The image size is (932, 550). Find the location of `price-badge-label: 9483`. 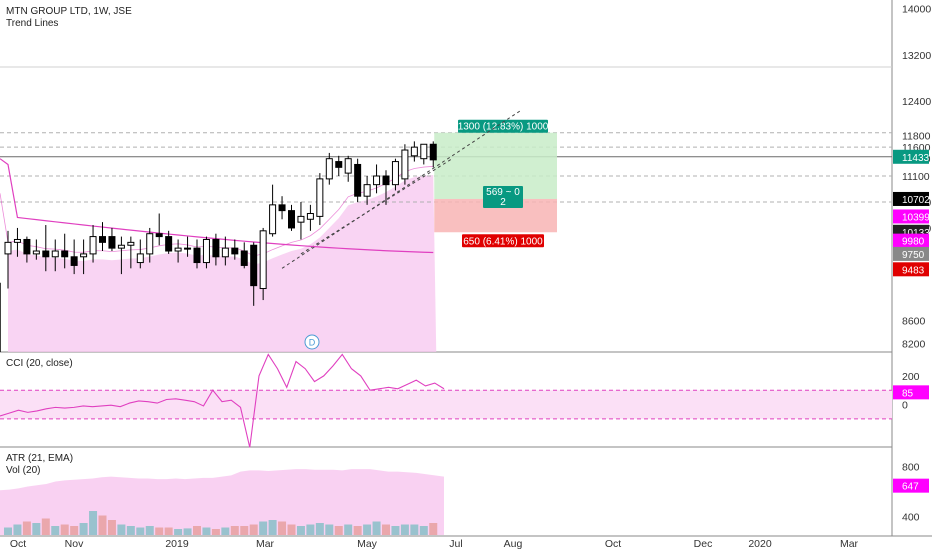

price-badge-label: 9483 is located at coordinates (913, 270).